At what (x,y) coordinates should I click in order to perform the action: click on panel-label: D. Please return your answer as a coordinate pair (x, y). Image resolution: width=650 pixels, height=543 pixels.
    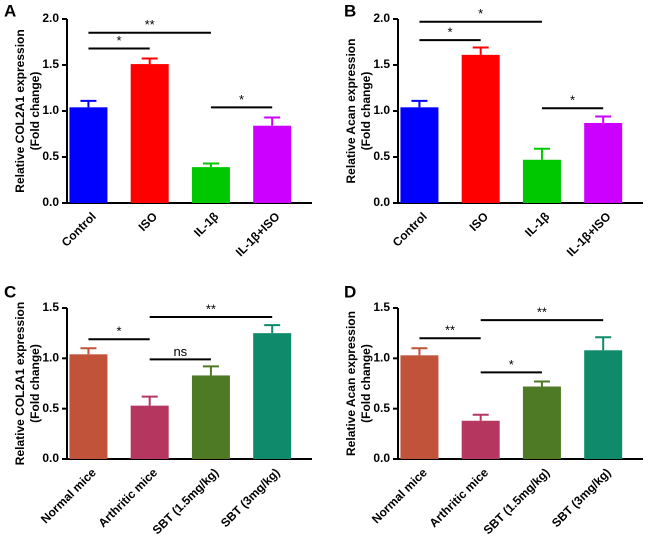
    Looking at the image, I should click on (350, 291).